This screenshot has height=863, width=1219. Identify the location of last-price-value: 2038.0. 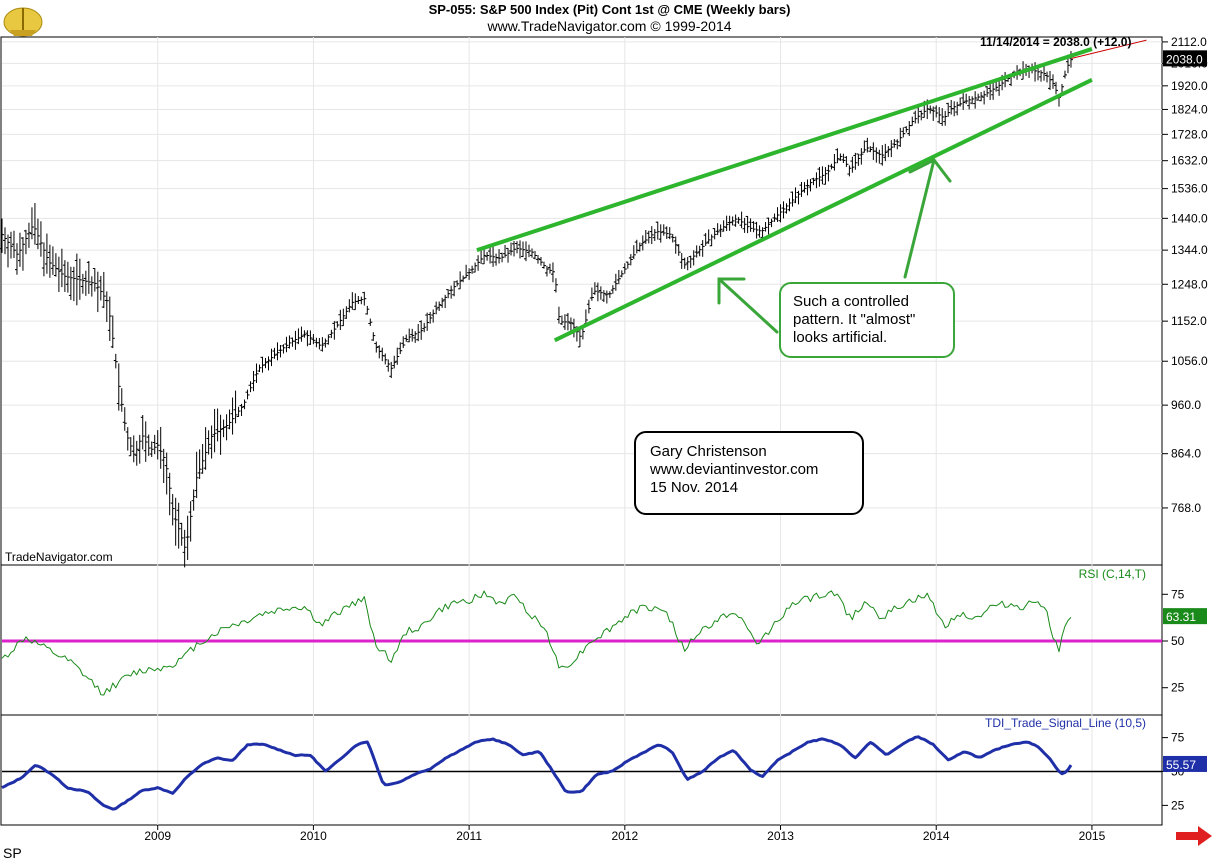
(1184, 59).